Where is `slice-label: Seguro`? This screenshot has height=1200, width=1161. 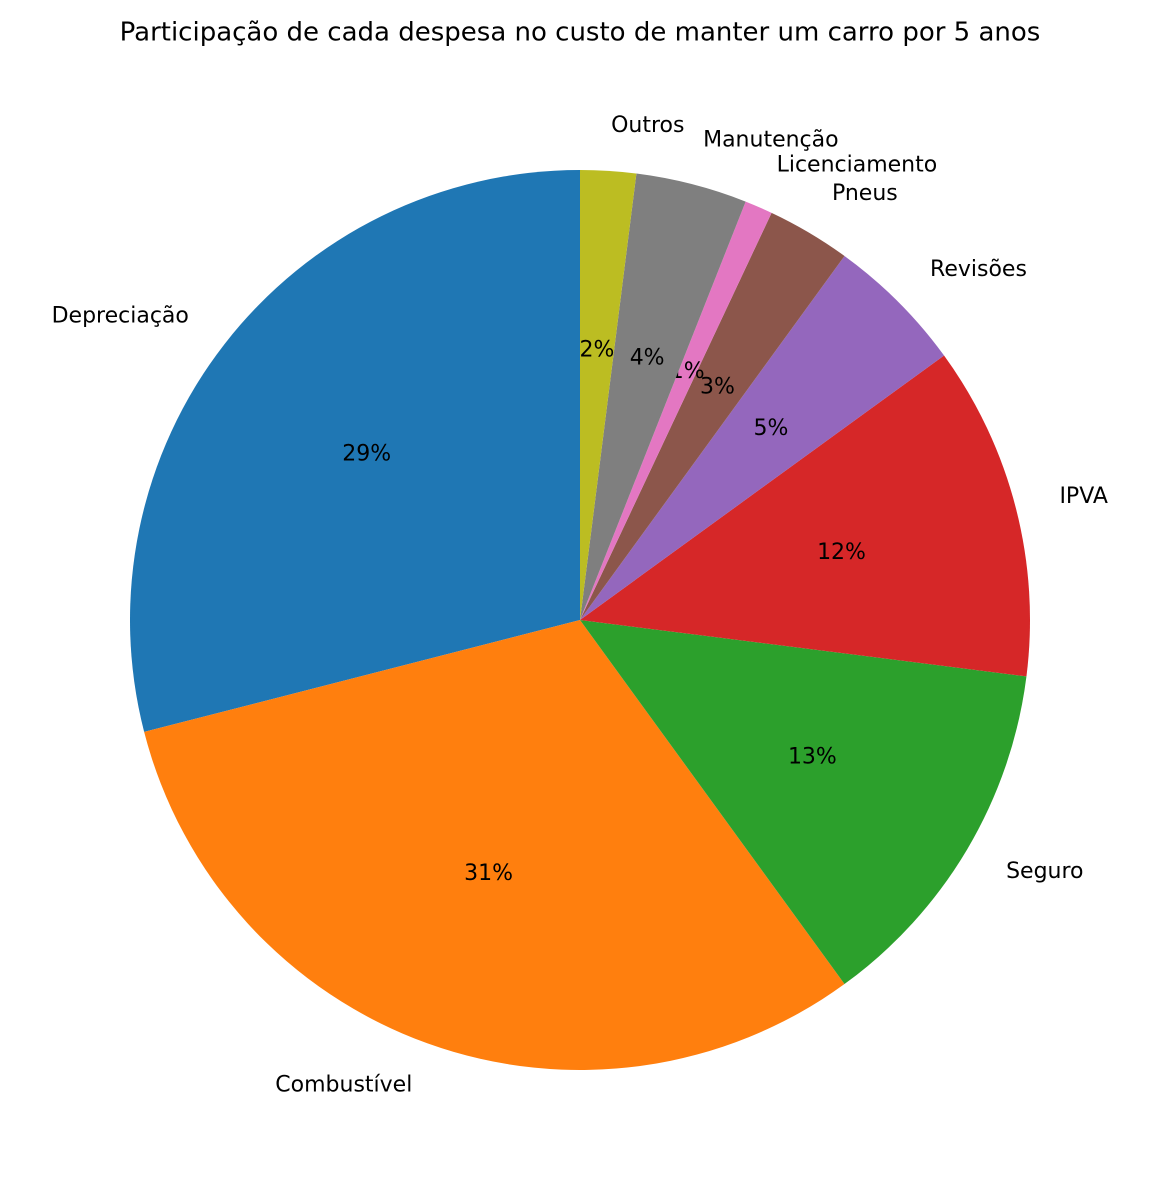
slice-label: Seguro is located at coordinates (1044, 871).